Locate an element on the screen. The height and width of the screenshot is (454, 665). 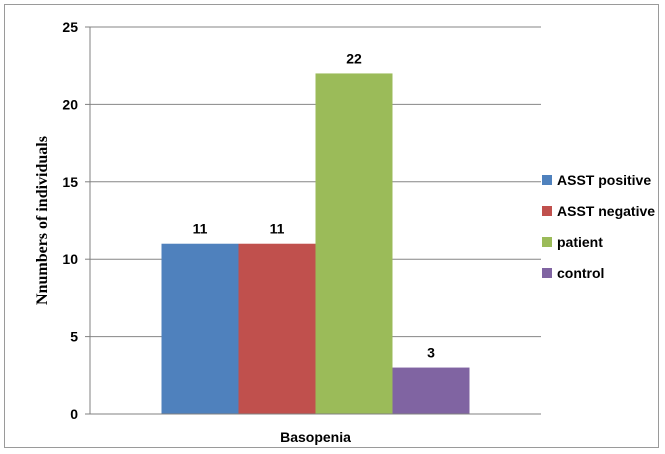
data-label: 22 is located at coordinates (354, 58).